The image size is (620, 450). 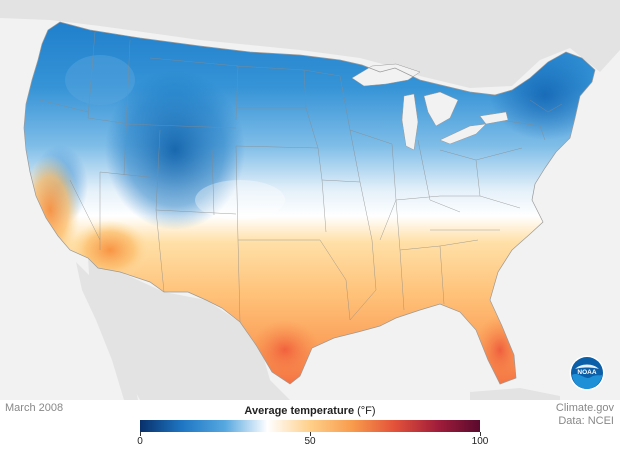 I want to click on date-label: March 2008, so click(x=34, y=408).